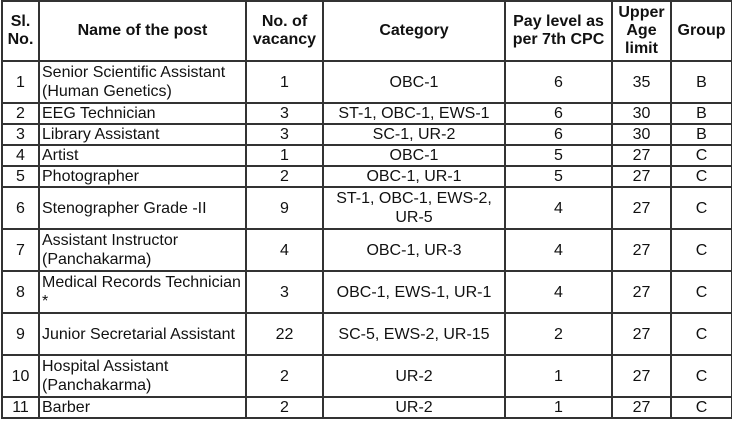 The width and height of the screenshot is (732, 433). I want to click on post-name-cell: EEG Technician, so click(142, 113).